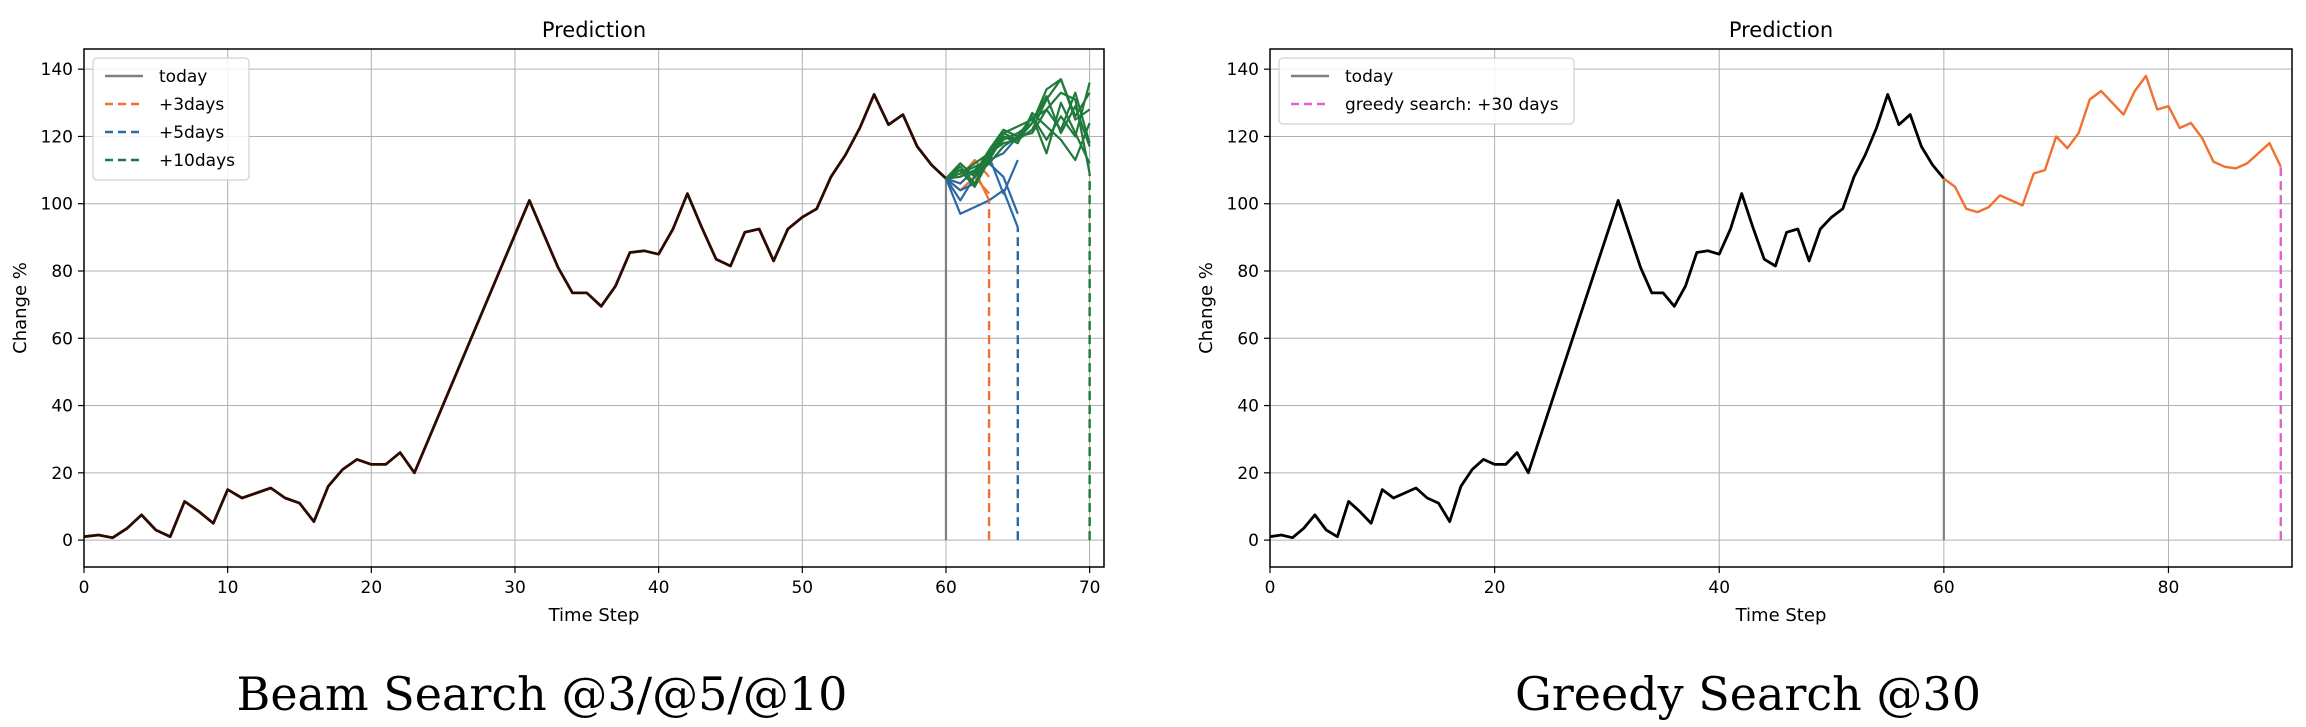 The image size is (2306, 727). I want to click on legend-label: +10days, so click(197, 161).